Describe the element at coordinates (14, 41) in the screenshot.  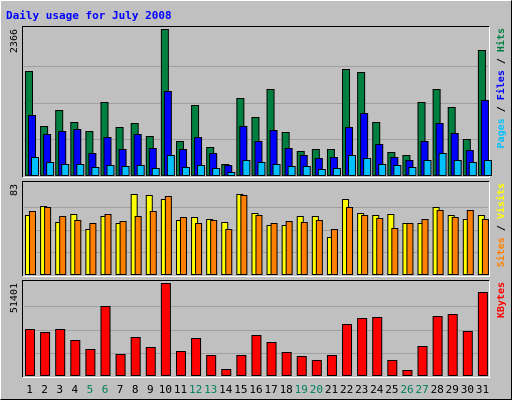
I see `max-value-label-hits: 2366` at that location.